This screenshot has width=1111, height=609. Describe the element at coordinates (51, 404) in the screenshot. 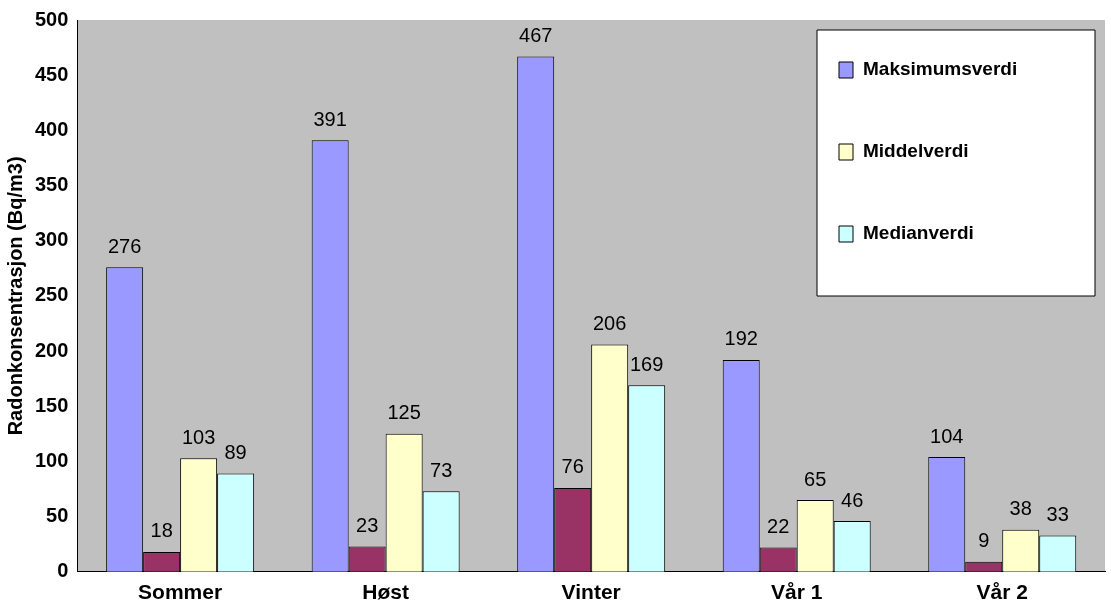

I see `y-tick-label: 150` at that location.